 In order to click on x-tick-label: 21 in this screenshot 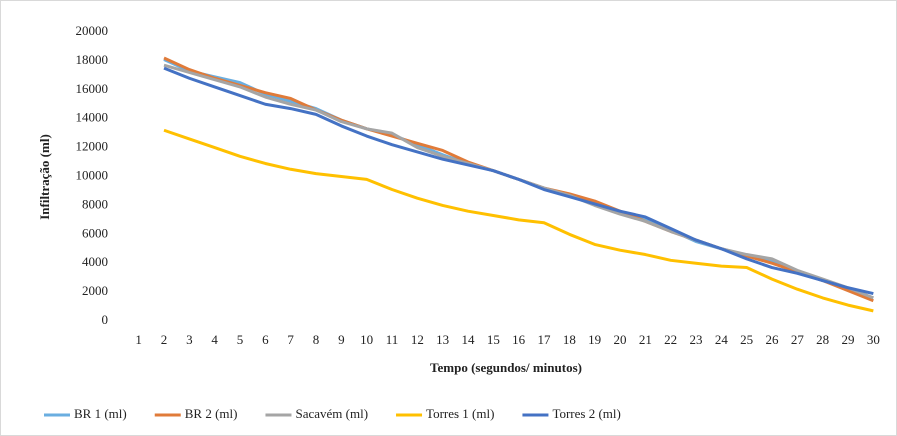, I will do `click(645, 339)`.